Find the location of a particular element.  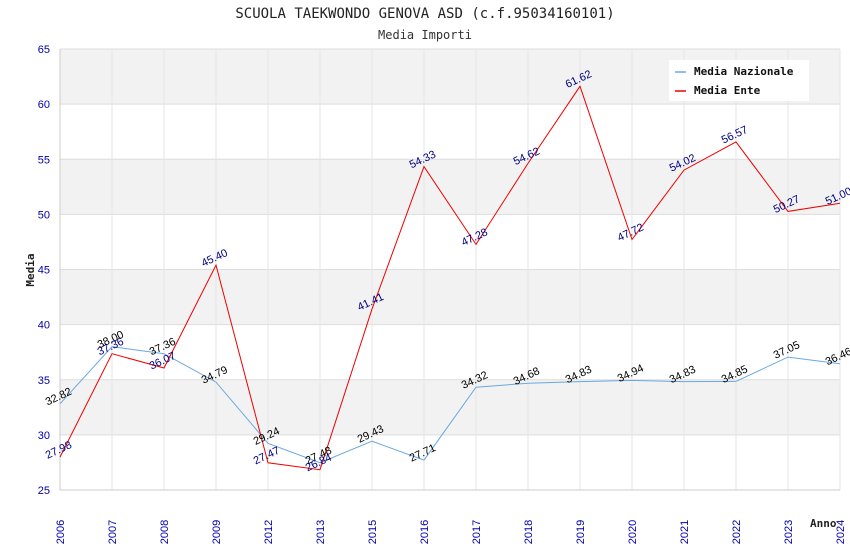

x-tick-label: 2008 is located at coordinates (165, 532).